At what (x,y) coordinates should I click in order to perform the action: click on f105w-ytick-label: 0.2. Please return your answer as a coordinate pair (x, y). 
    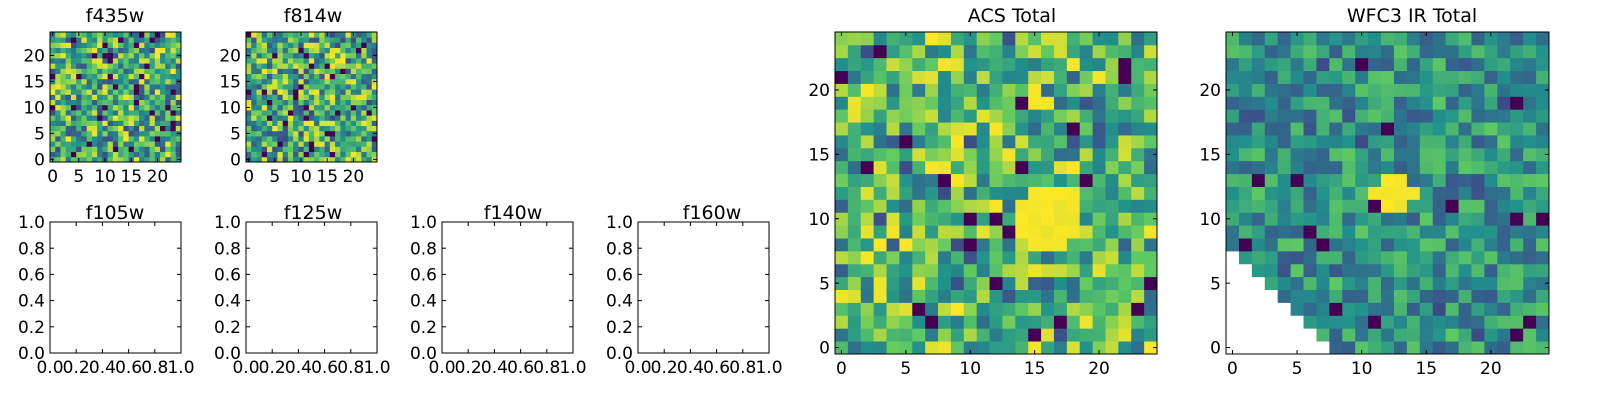
    Looking at the image, I should click on (31, 328).